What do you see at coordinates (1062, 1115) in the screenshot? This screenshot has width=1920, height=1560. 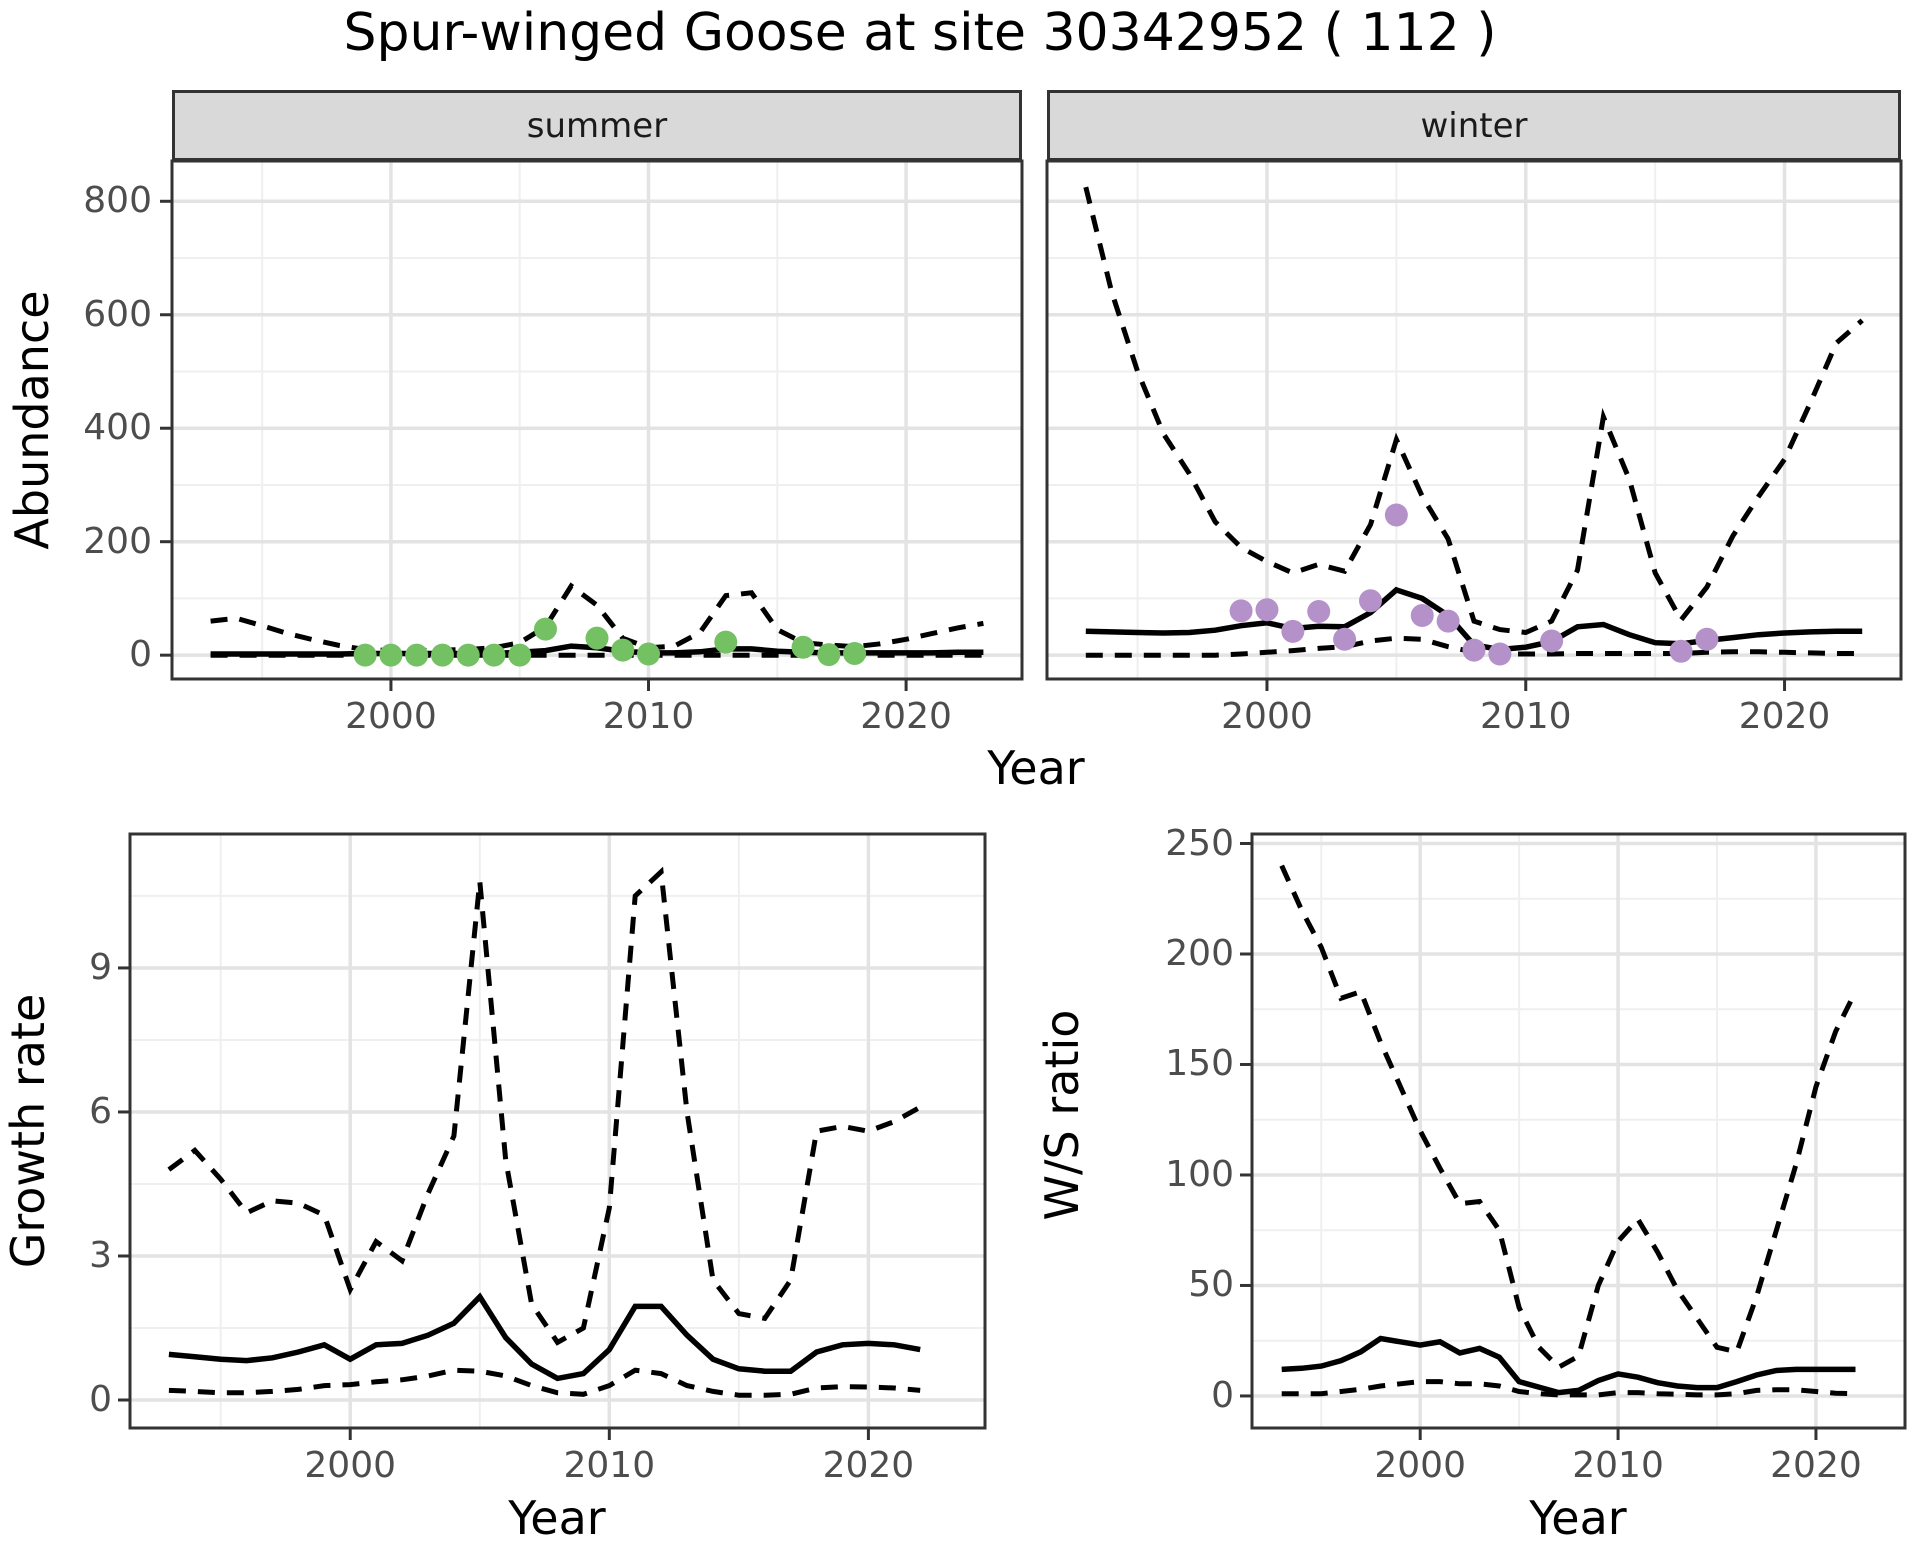 I see `y-axis-title-ws-ratio: W/S ratio` at bounding box center [1062, 1115].